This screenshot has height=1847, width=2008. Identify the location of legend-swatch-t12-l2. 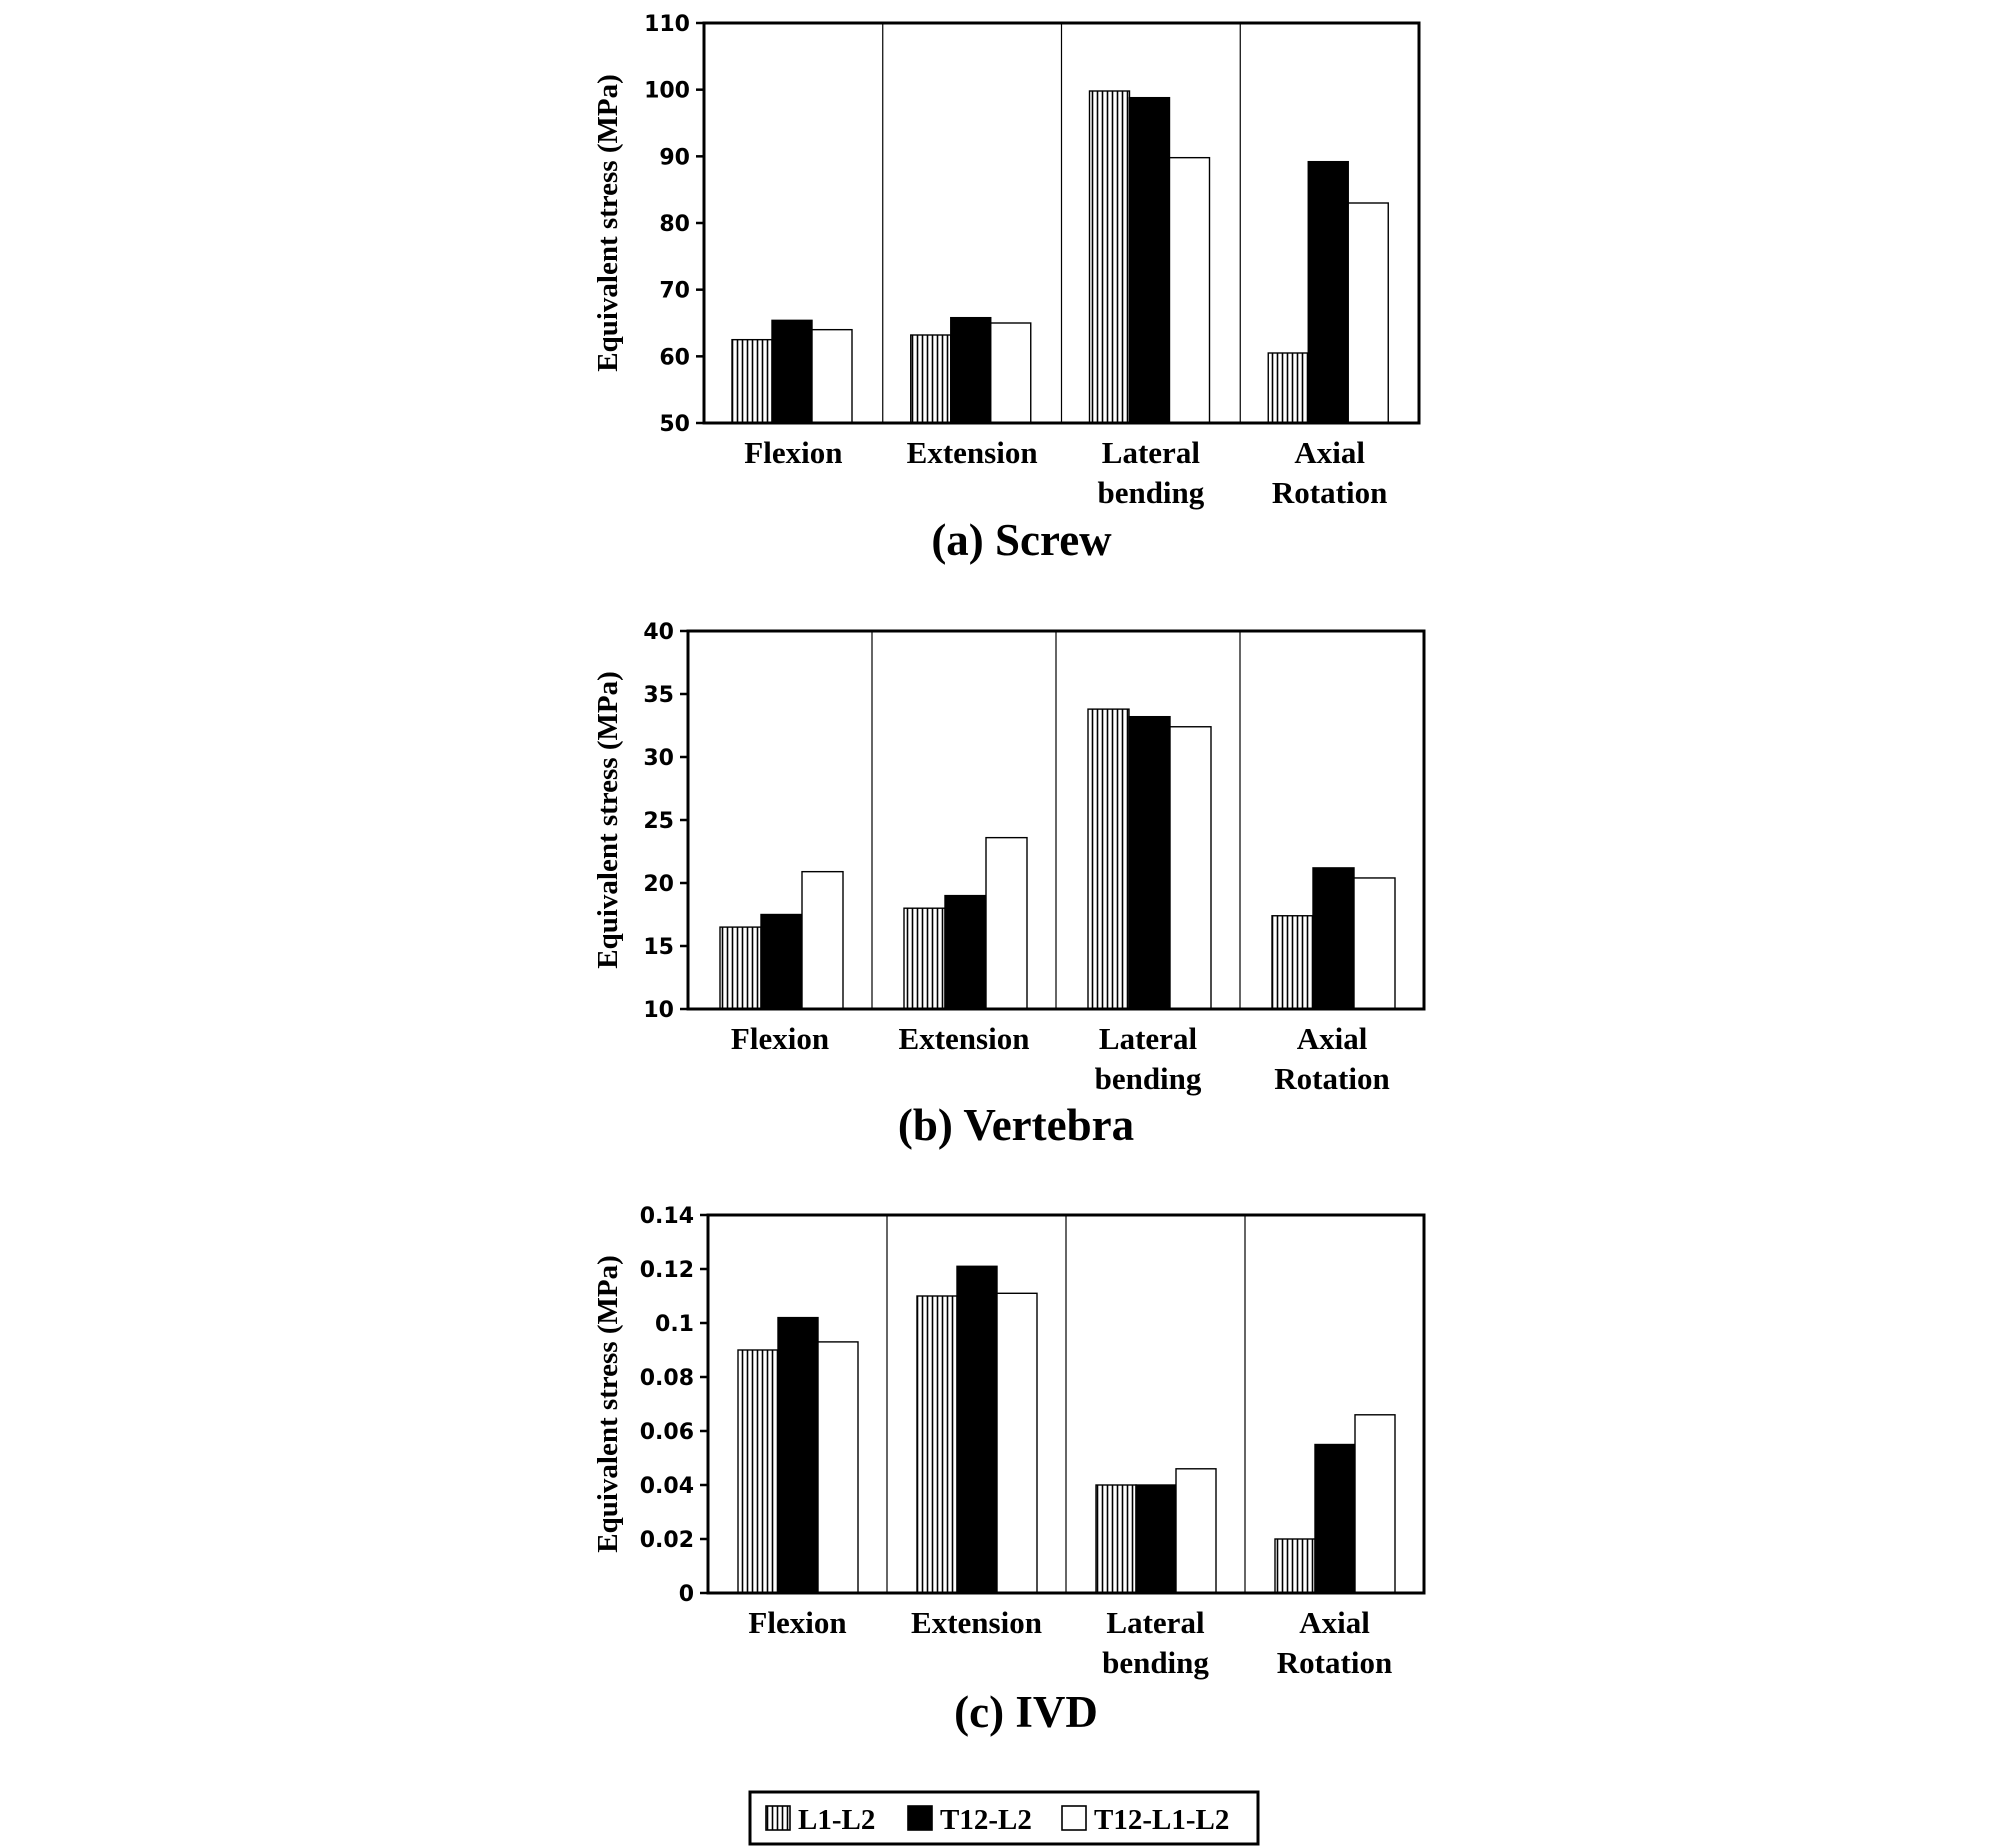
(920, 1818).